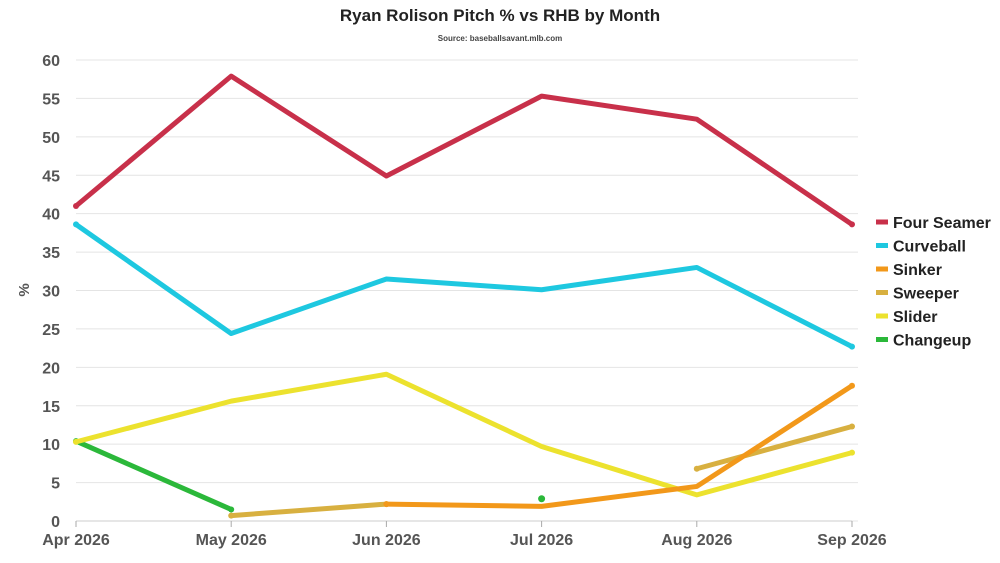  I want to click on y-tick-label: 15, so click(51, 407).